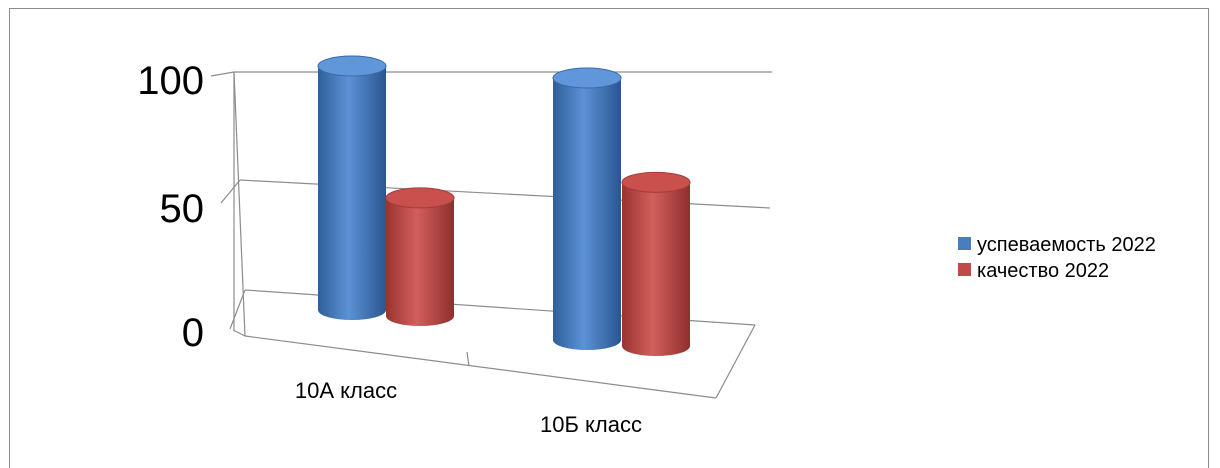 The height and width of the screenshot is (468, 1220). I want to click on floor-front-edge, so click(480, 367).